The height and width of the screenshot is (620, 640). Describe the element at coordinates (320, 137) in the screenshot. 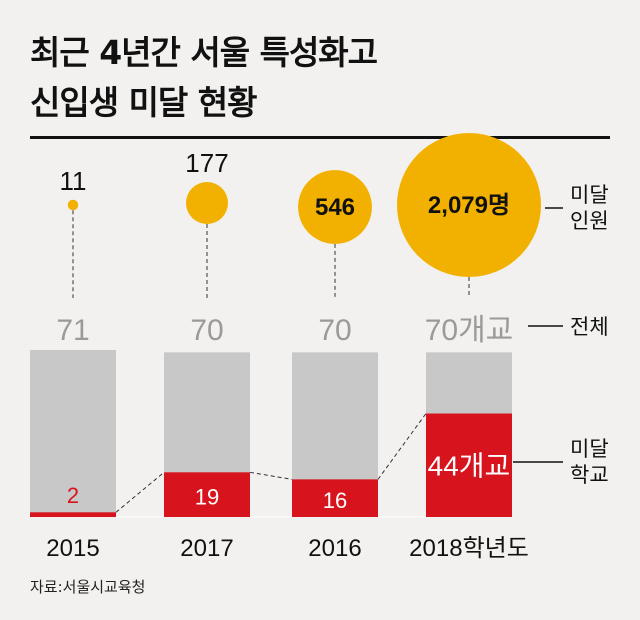

I see `title-divider` at that location.